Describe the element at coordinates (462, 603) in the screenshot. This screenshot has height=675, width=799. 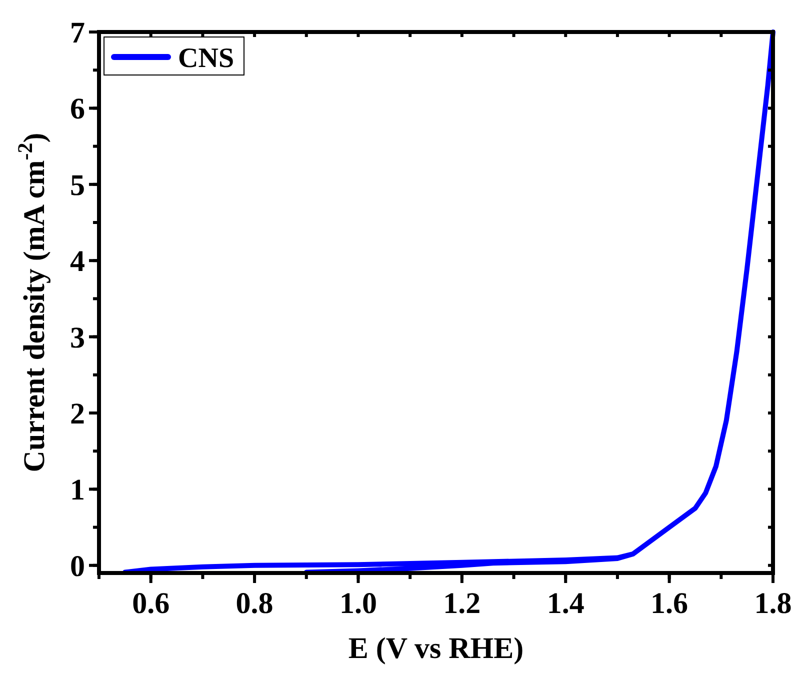
I see `x-tick-label: 1.2` at that location.